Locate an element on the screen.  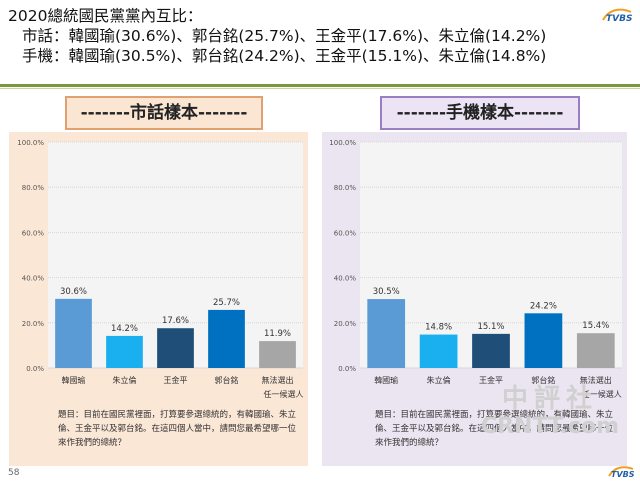
watermark: 中評社 CRNTT.com is located at coordinates (550, 412).